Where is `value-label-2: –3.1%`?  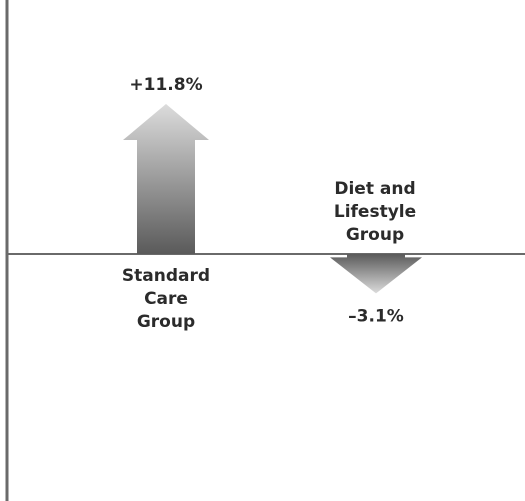 value-label-2: –3.1% is located at coordinates (376, 316).